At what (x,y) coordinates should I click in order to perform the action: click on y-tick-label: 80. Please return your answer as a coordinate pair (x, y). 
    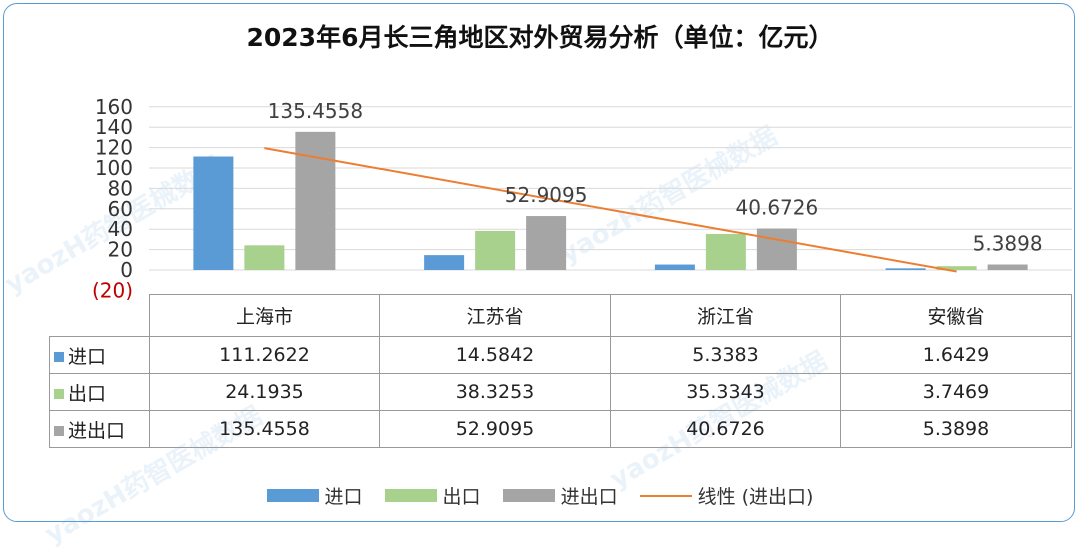
    Looking at the image, I should click on (120, 188).